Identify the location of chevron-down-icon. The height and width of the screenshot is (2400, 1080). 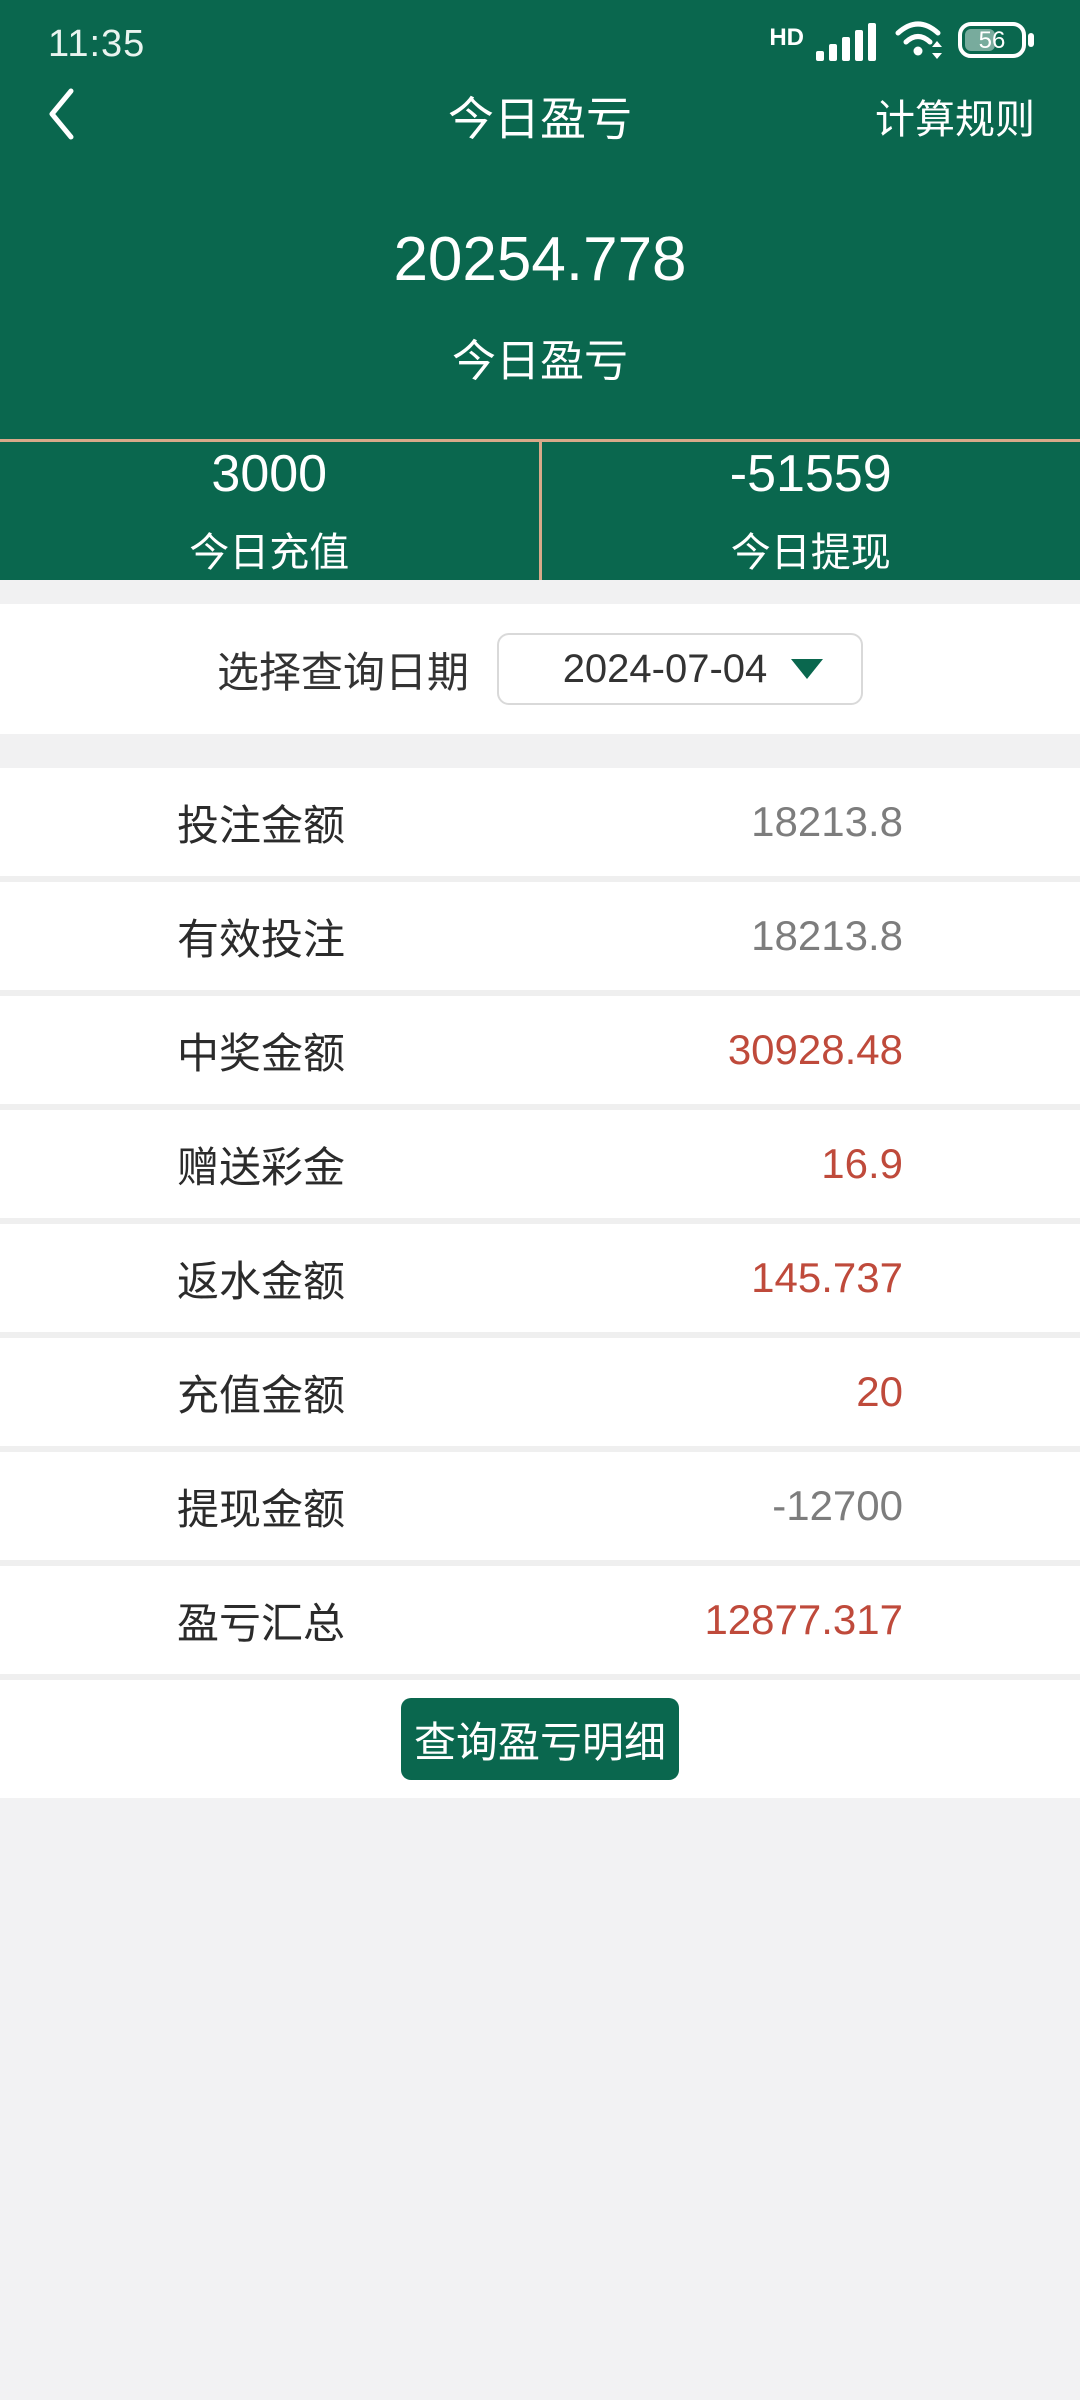
(807, 669).